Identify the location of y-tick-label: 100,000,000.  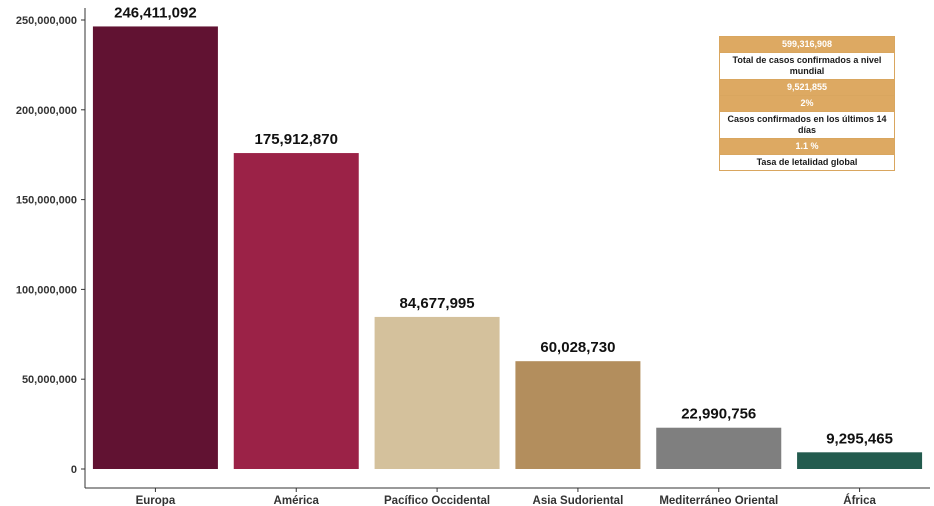
(46, 290).